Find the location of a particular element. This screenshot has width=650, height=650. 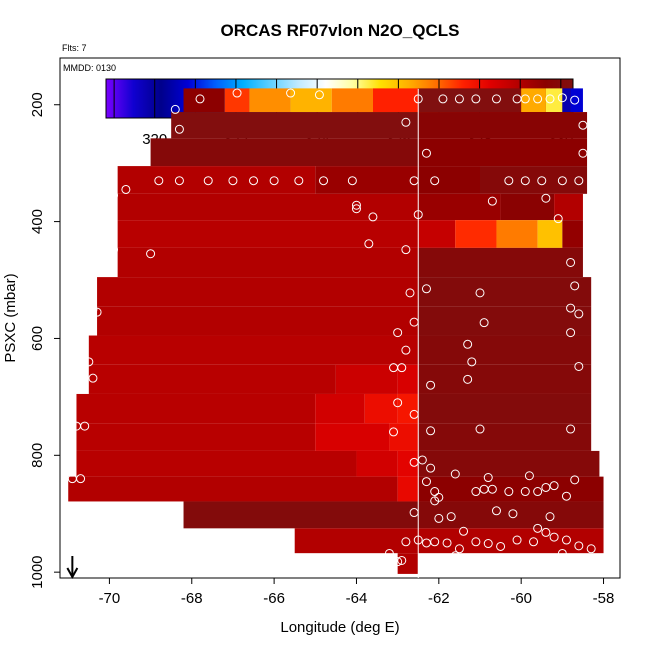

y-axis: 200 400 600 800 1000 is located at coordinates (44, 340).